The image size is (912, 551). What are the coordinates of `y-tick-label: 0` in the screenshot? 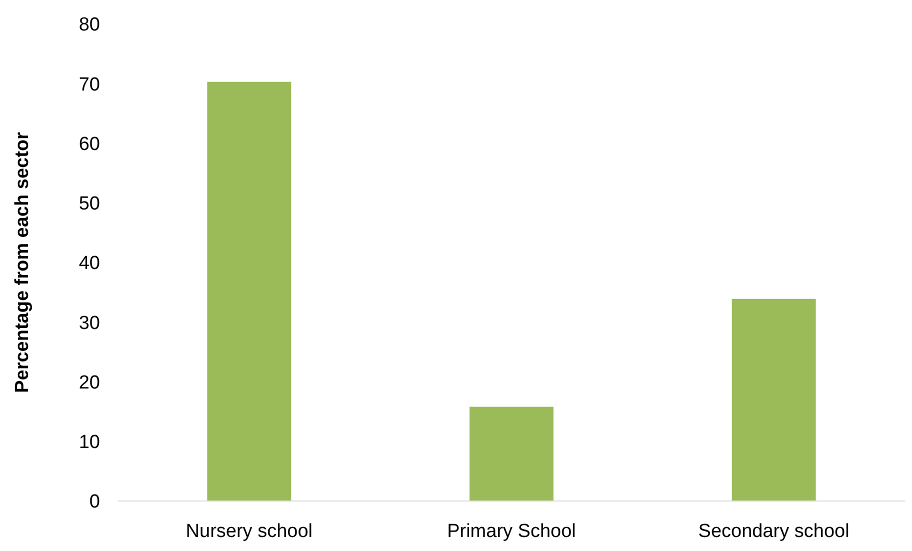 It's located at (94, 502).